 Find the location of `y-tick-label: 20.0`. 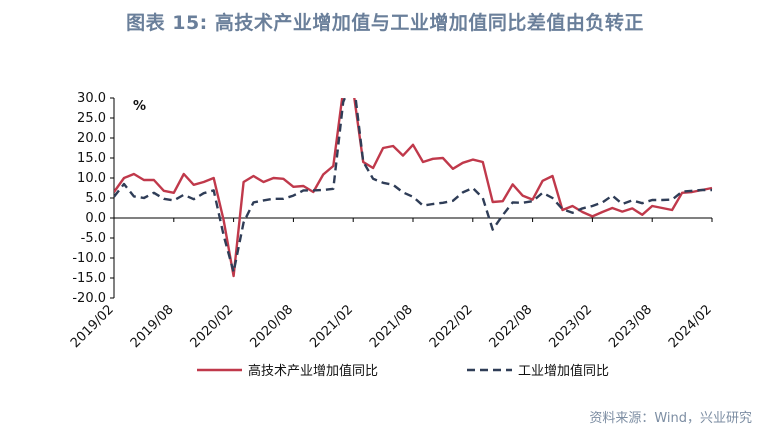

y-tick-label: 20.0 is located at coordinates (91, 138).